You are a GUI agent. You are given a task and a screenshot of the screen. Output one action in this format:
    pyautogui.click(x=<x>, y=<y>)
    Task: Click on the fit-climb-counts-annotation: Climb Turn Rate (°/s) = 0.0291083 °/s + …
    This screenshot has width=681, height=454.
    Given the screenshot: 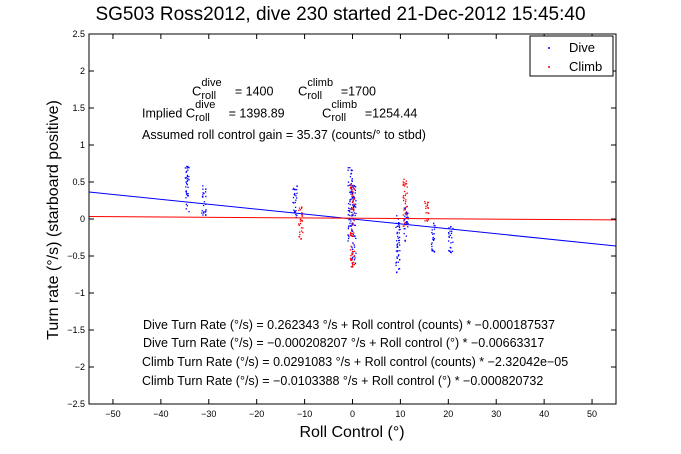 What is the action you would take?
    pyautogui.click(x=355, y=362)
    